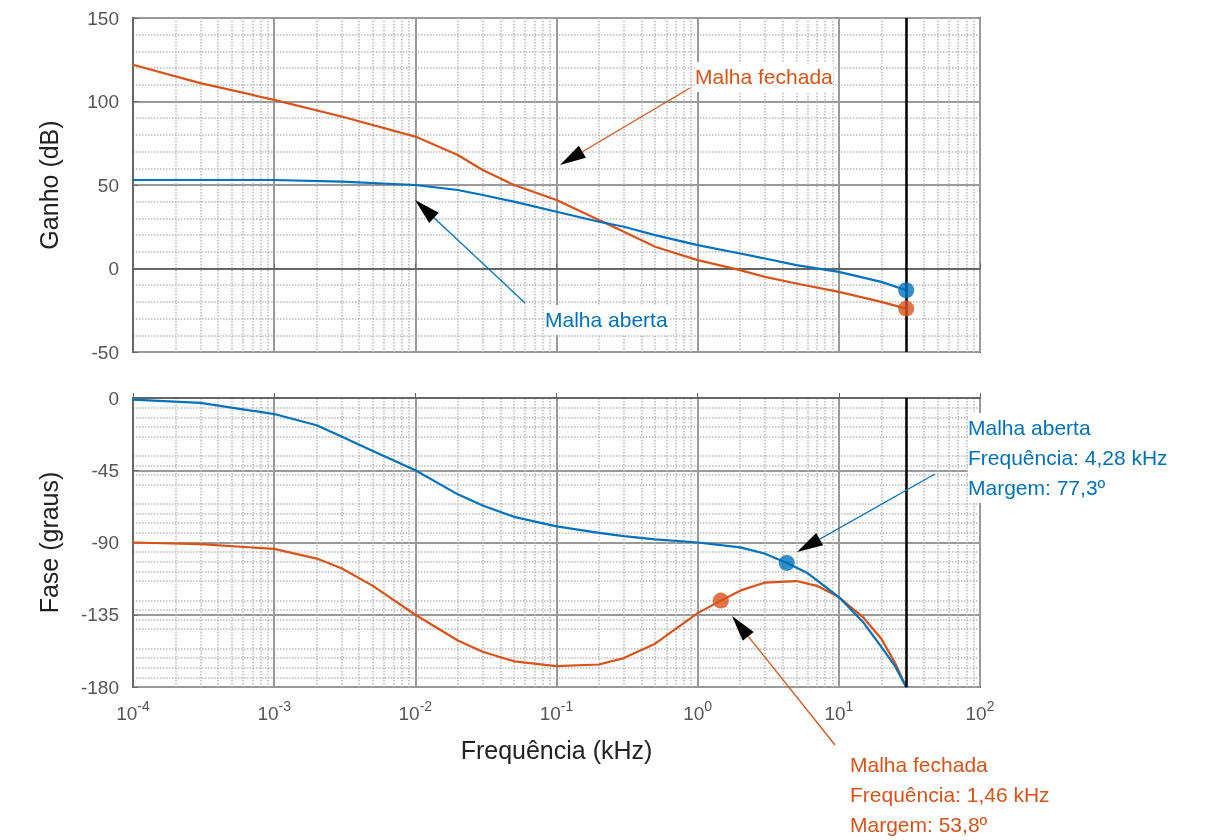 The width and height of the screenshot is (1225, 840). Describe the element at coordinates (99, 615) in the screenshot. I see `y-tick-label: -135` at that location.